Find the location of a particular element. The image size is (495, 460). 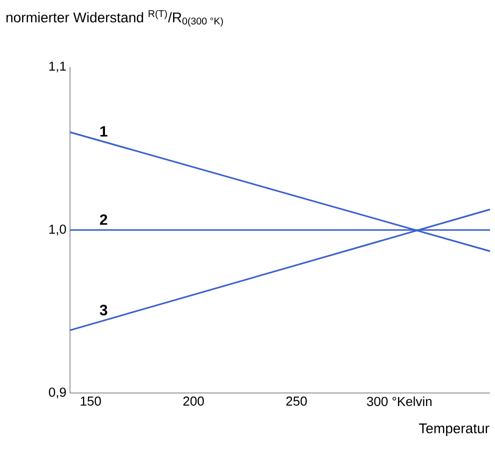

series-label: 1 is located at coordinates (104, 131).